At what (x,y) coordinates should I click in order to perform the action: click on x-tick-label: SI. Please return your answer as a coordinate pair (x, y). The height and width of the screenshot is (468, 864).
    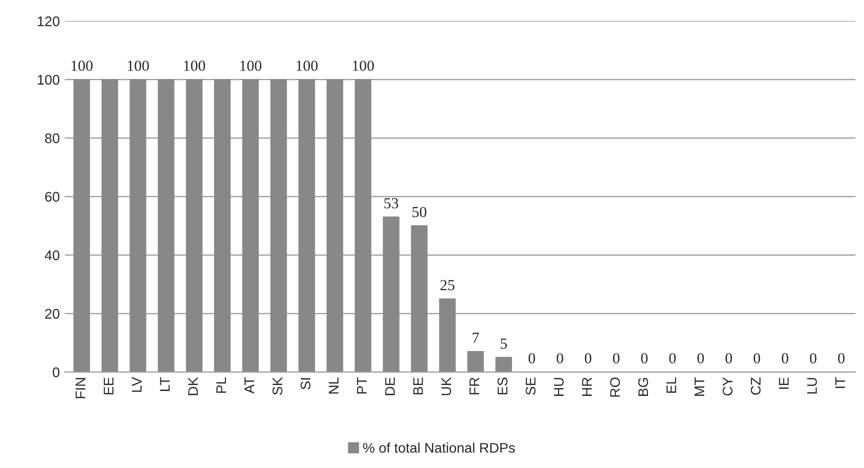
    Looking at the image, I should click on (305, 384).